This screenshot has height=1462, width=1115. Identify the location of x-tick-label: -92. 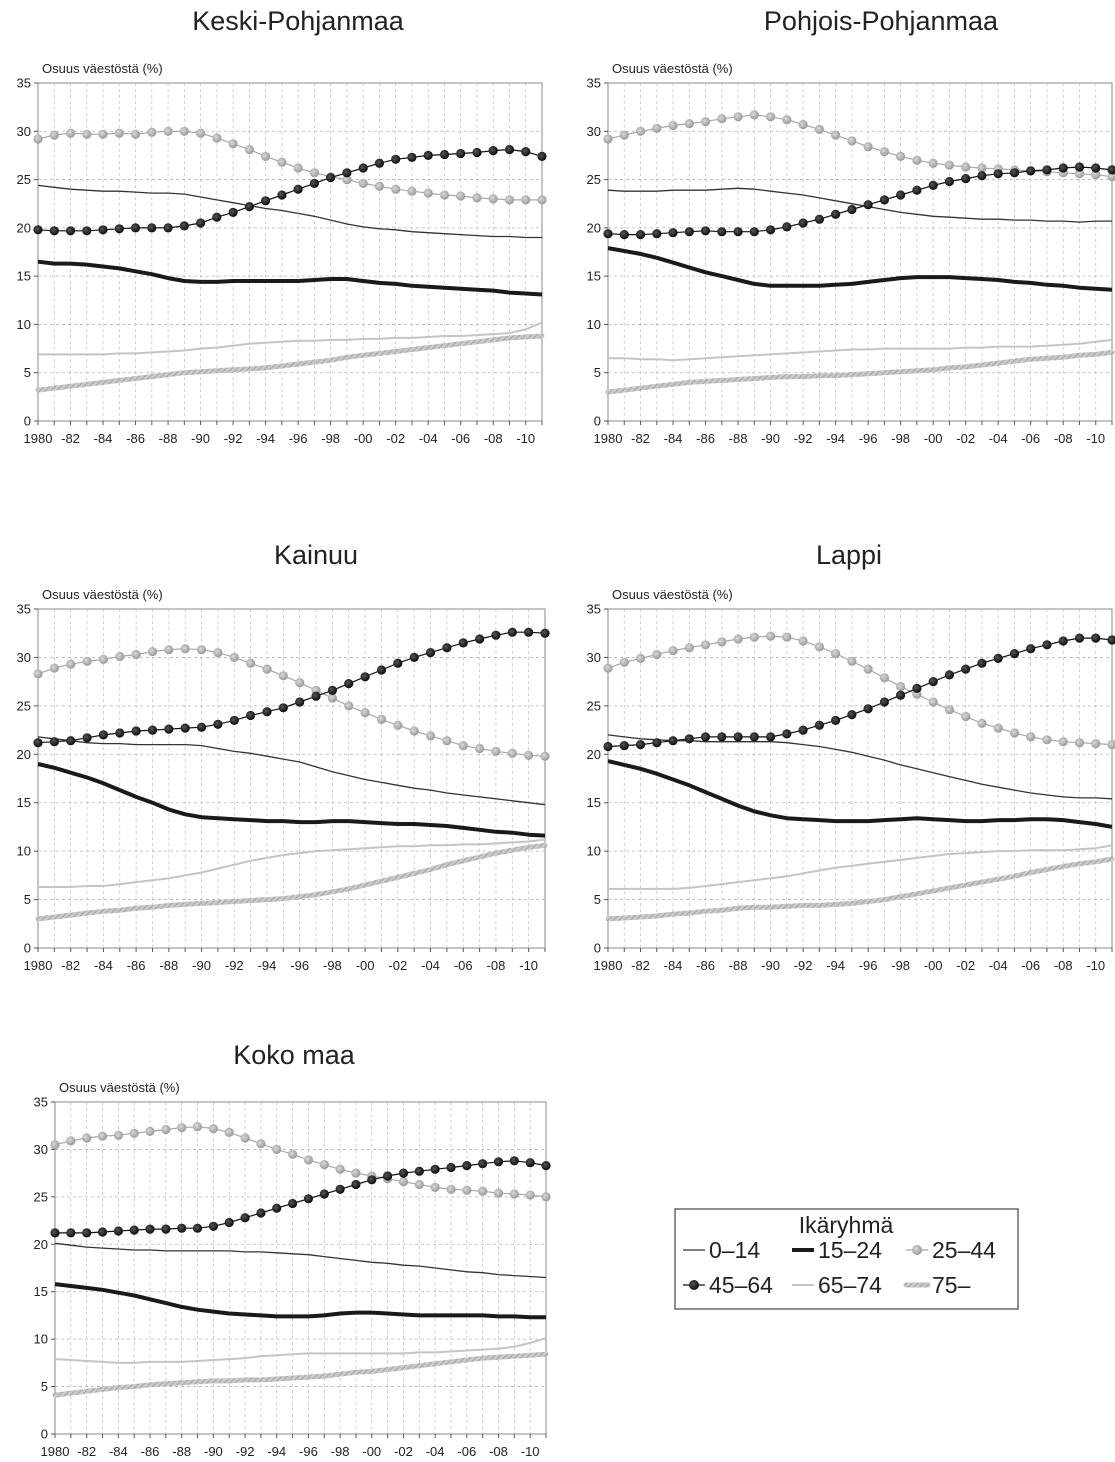
(245, 1451).